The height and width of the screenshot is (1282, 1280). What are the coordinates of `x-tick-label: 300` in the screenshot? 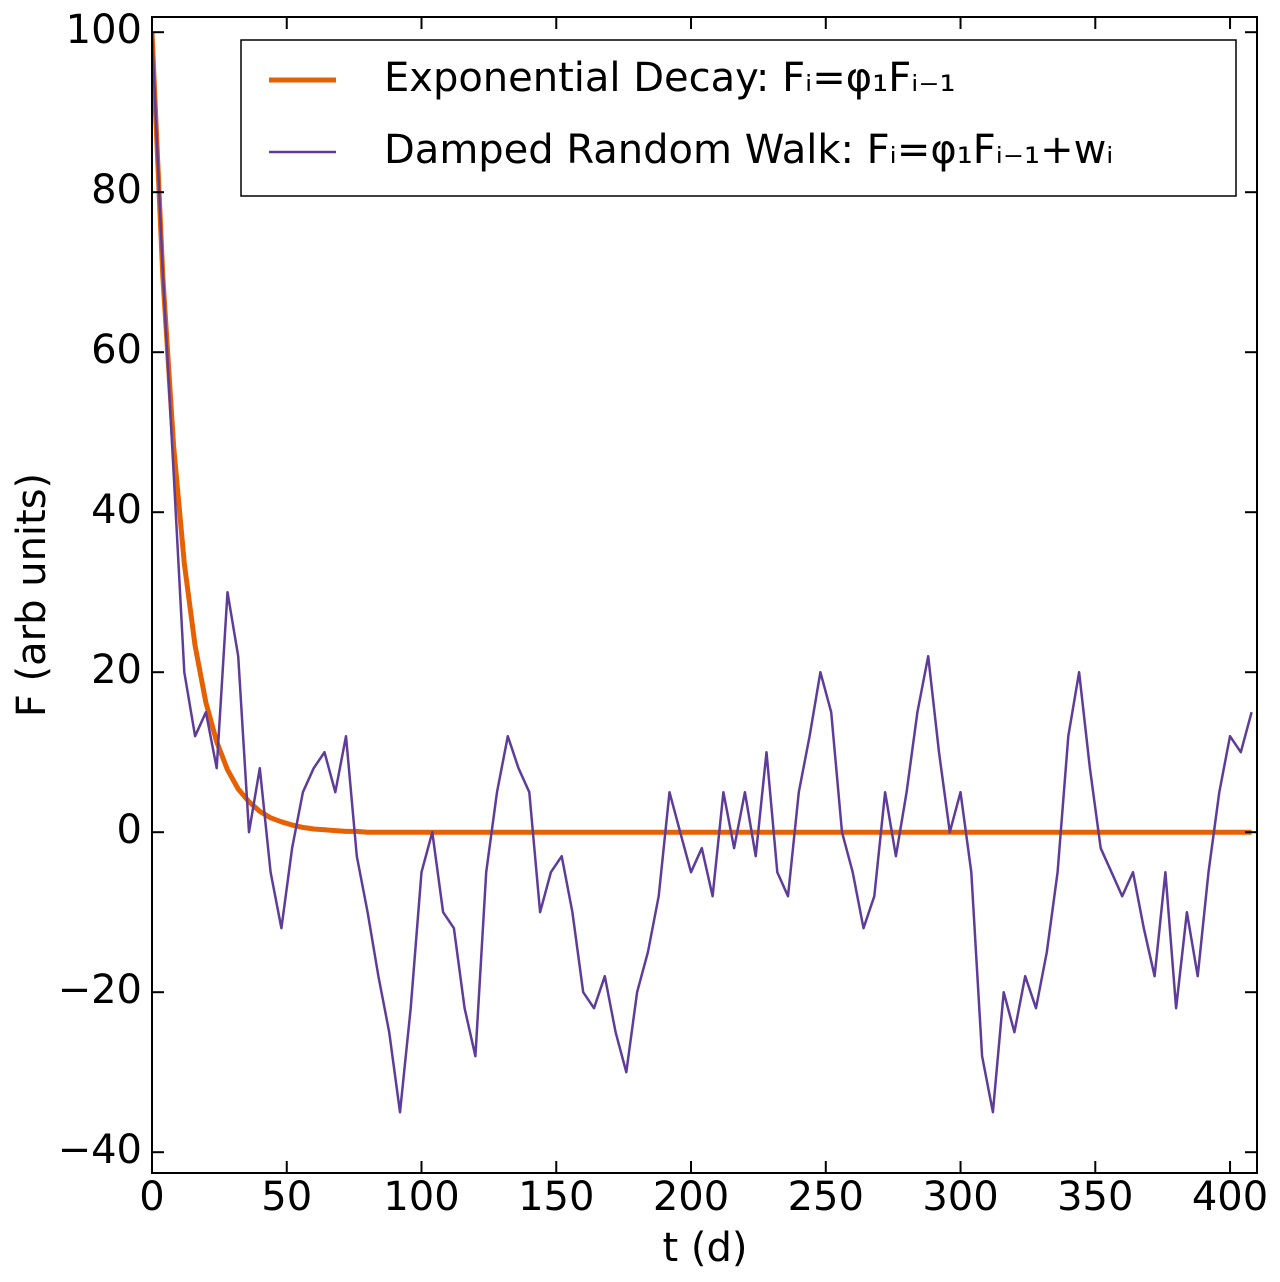 It's located at (960, 1197).